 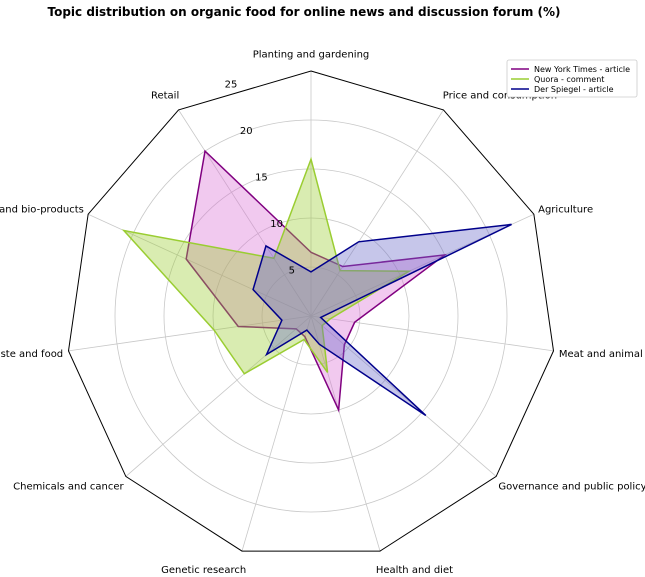 I want to click on legend-label: Quora - comment, so click(x=569, y=79).